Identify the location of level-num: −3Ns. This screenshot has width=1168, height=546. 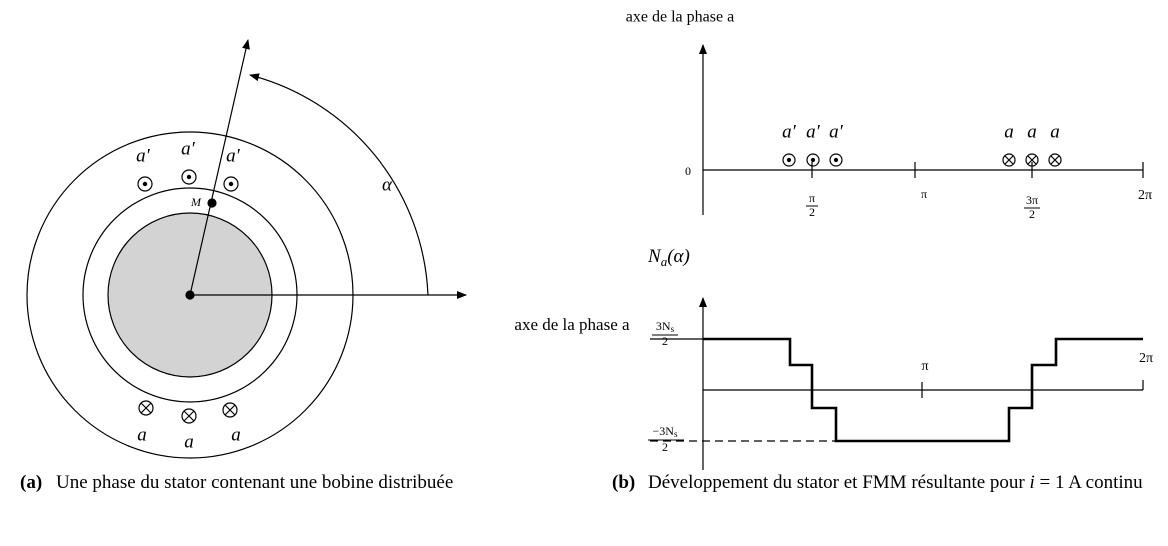
(665, 431).